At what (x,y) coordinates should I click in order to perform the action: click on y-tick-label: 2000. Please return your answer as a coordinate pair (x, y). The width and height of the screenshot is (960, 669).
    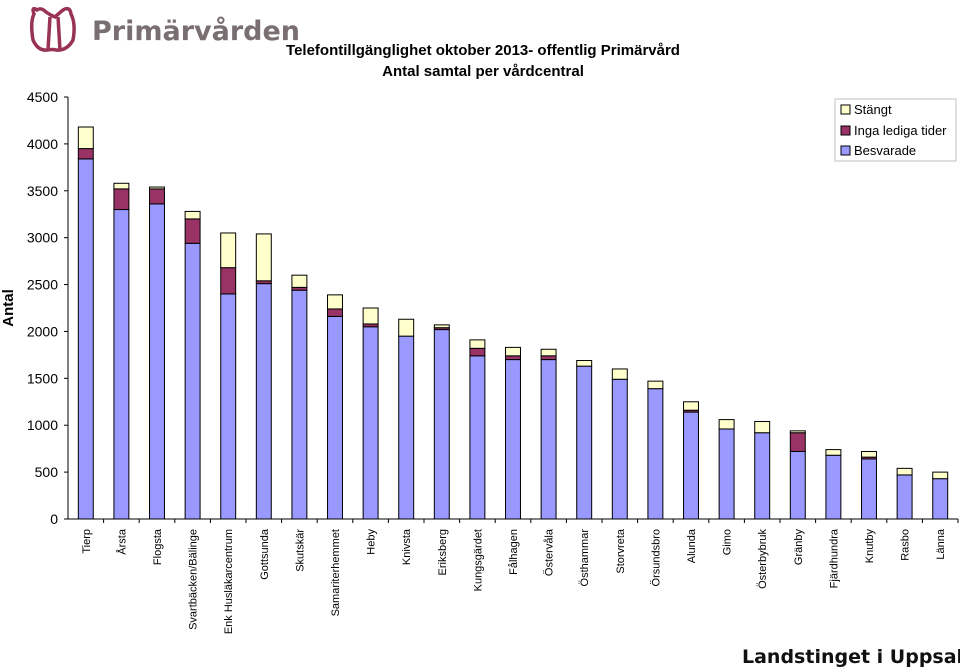
    Looking at the image, I should click on (42, 331).